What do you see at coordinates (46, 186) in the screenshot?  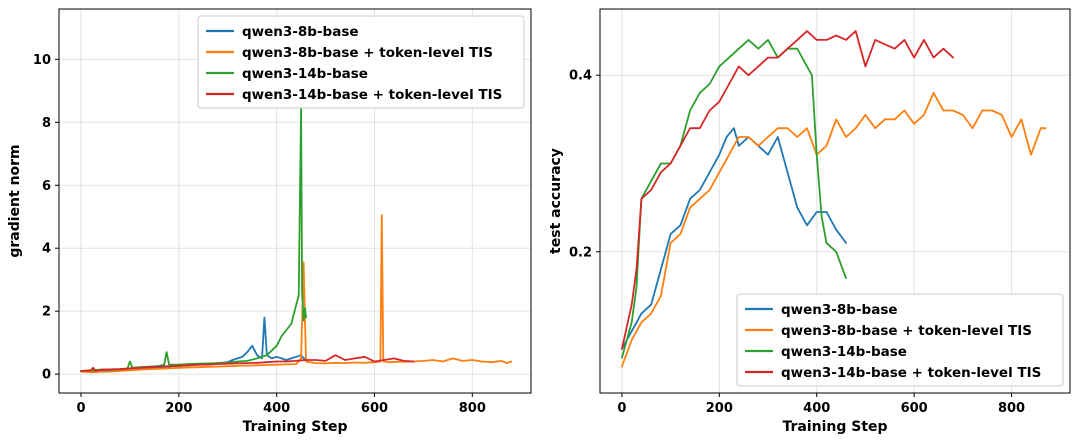 I see `y-tick-label: 6` at bounding box center [46, 186].